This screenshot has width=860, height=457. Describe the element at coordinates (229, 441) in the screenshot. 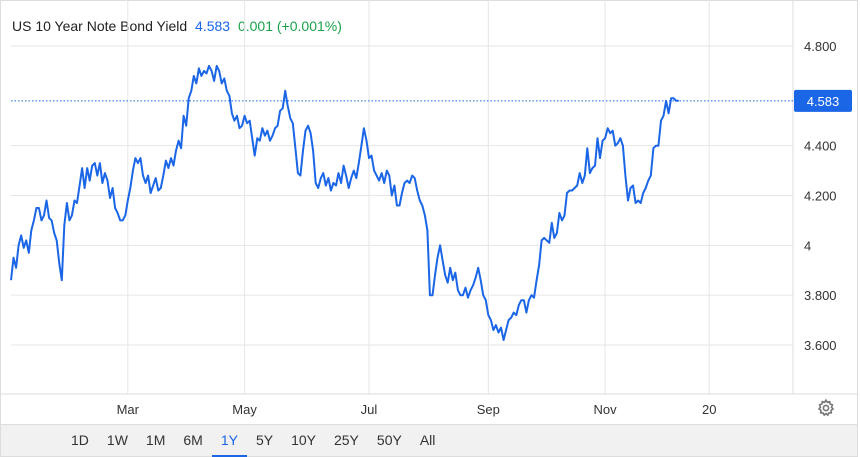

I see `range-button-1y: 1Y` at that location.